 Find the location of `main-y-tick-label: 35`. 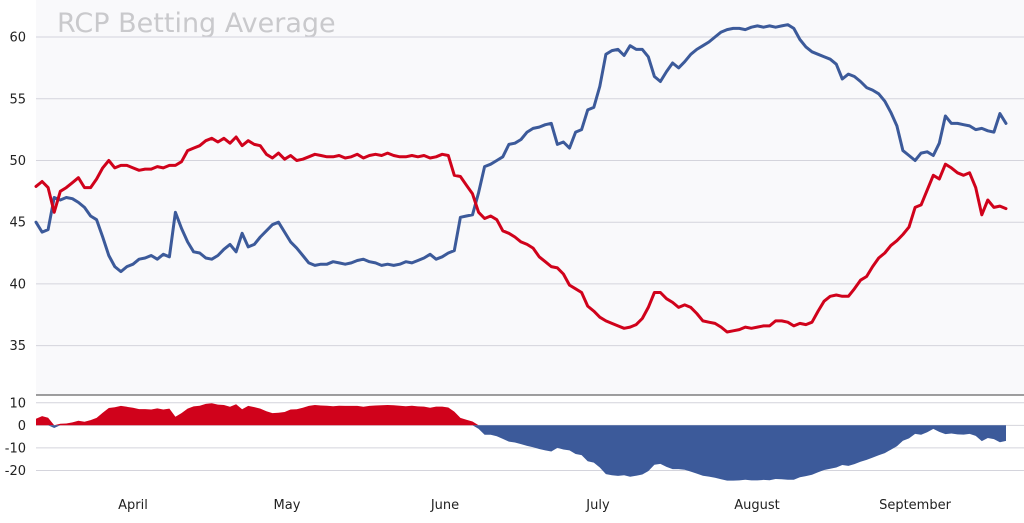

main-y-tick-label: 35 is located at coordinates (17, 346).